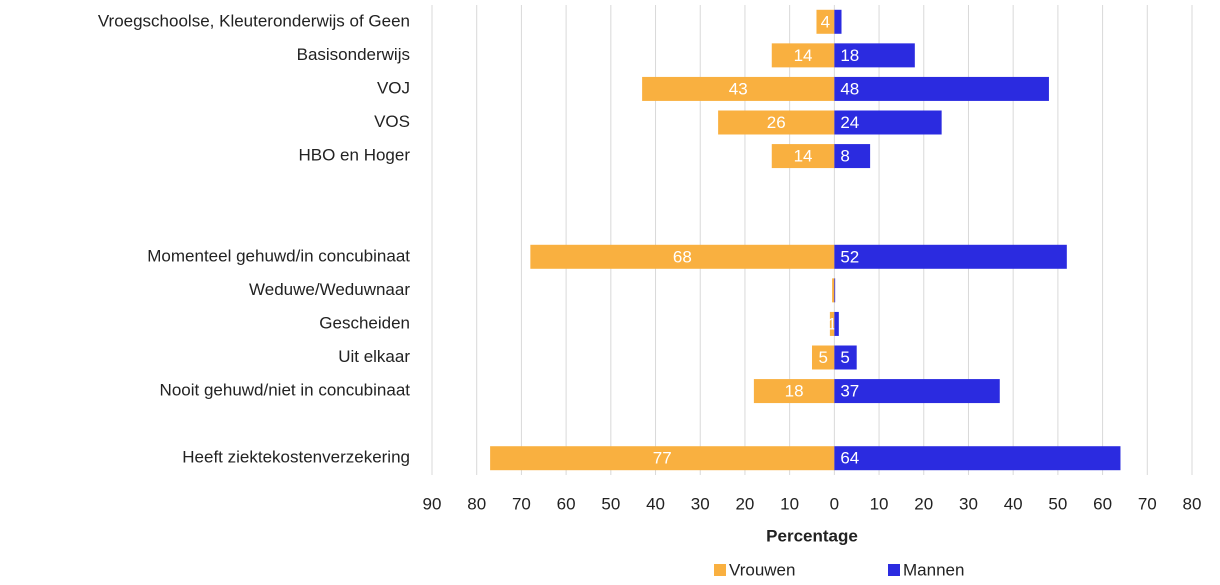 This screenshot has height=585, width=1220. I want to click on data-label: 37, so click(849, 391).